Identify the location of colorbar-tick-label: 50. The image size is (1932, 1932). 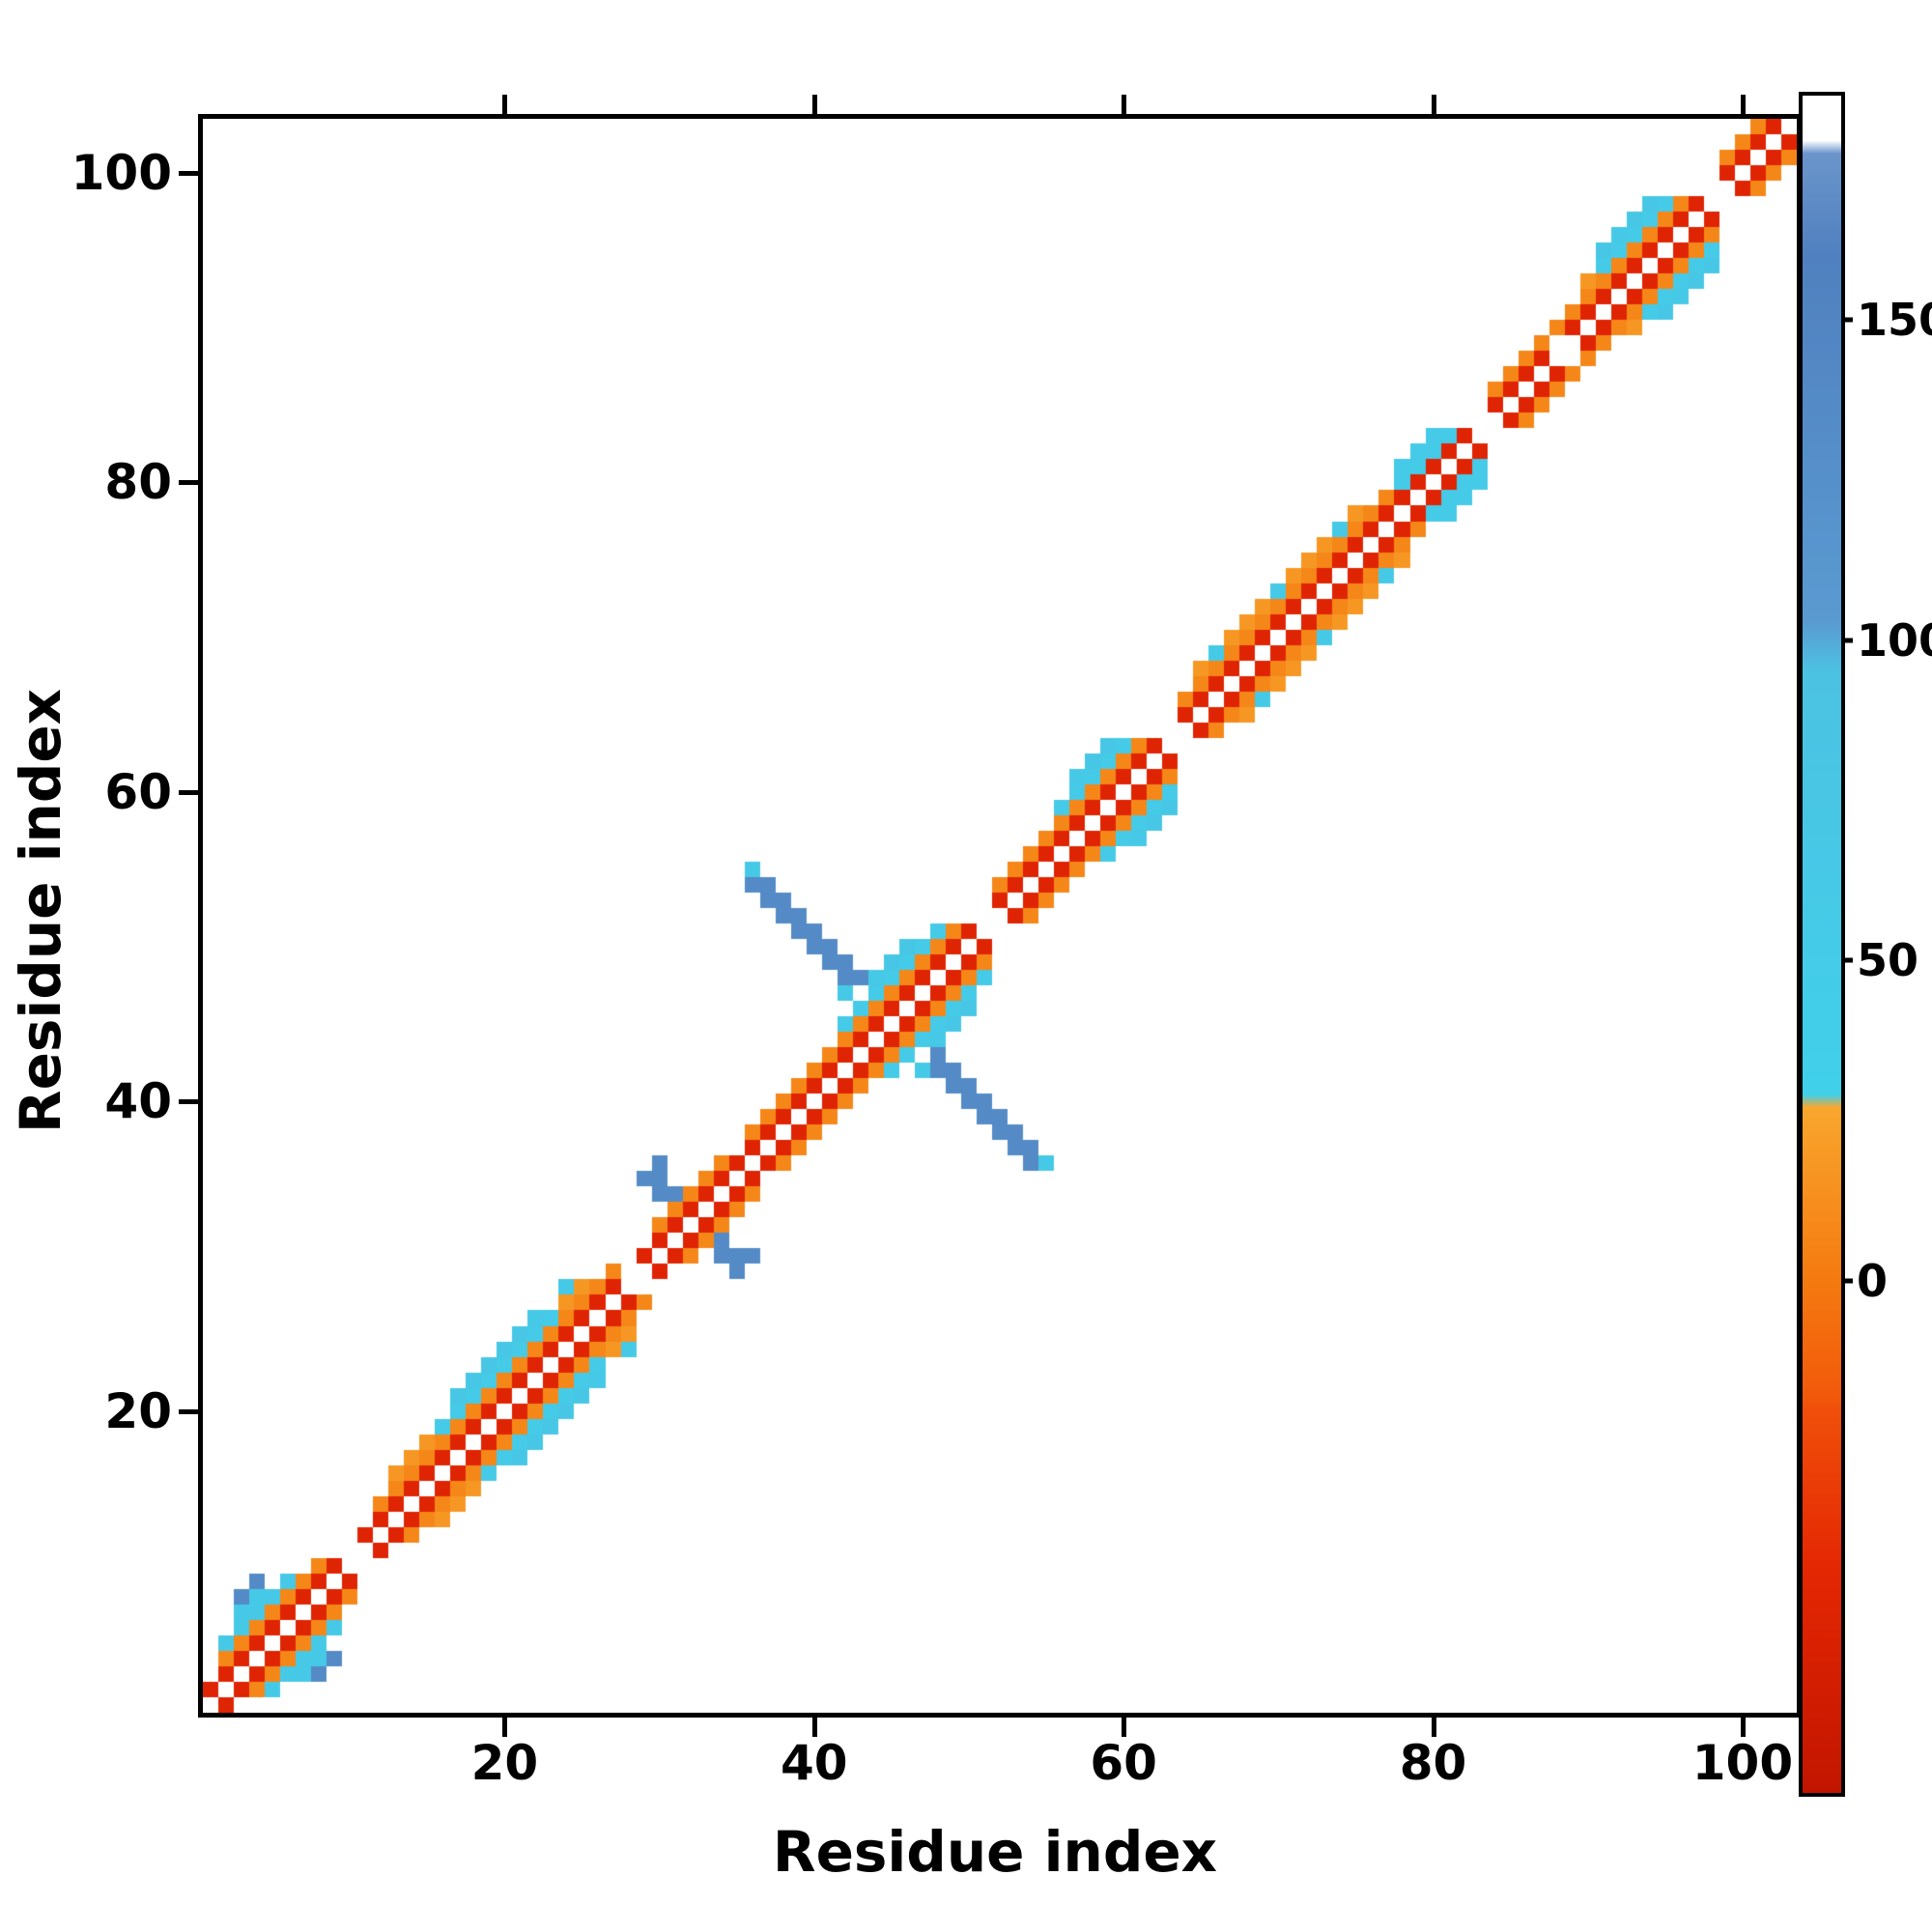
(1888, 960).